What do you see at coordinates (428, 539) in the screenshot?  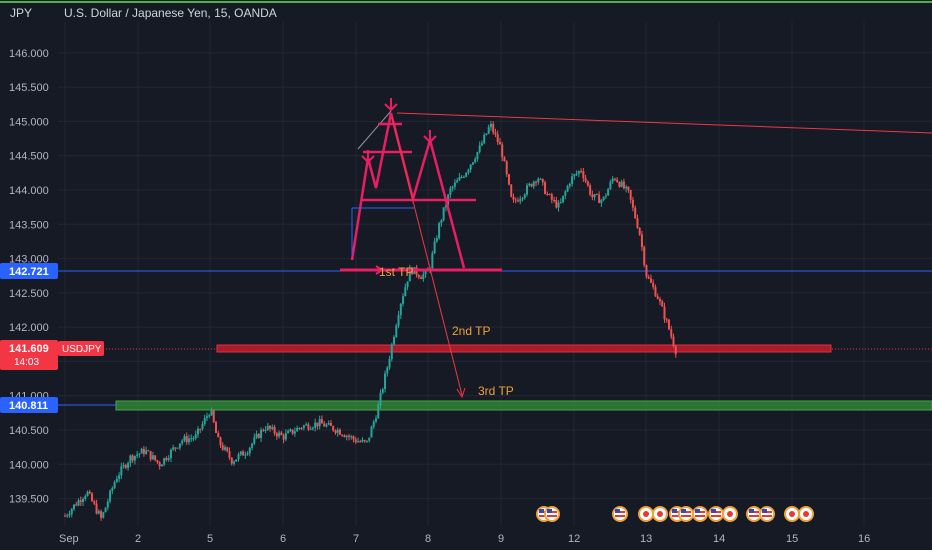 I see `x-tick-label: 8` at bounding box center [428, 539].